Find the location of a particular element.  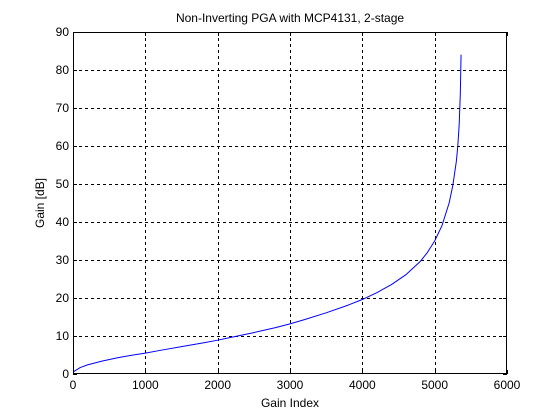

y-tick-label: 30 is located at coordinates (63, 260).